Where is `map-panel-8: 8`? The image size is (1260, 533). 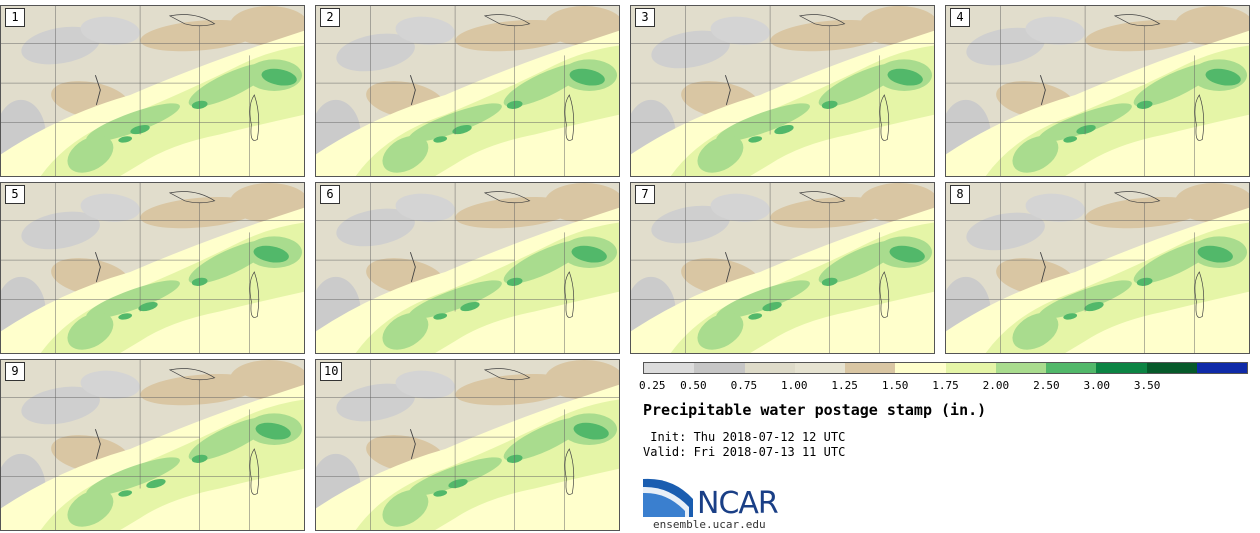 map-panel-8: 8 is located at coordinates (1097, 268).